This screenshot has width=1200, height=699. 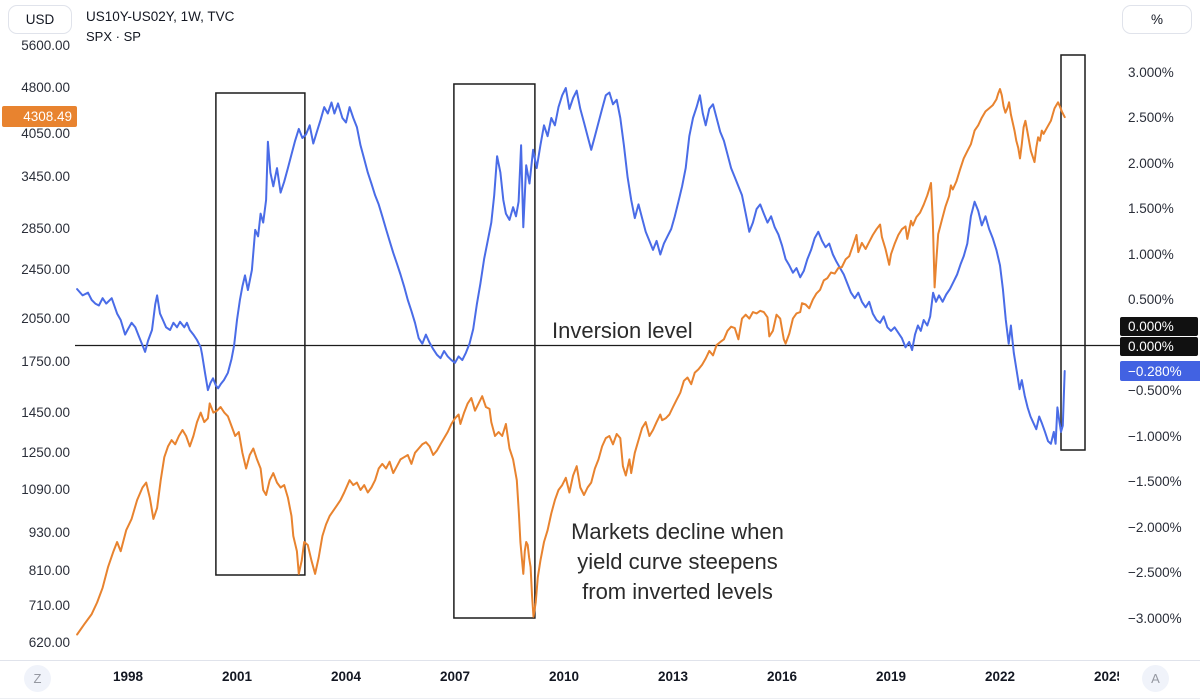 What do you see at coordinates (236, 676) in the screenshot?
I see `time-axis-tick-label: 2001` at bounding box center [236, 676].